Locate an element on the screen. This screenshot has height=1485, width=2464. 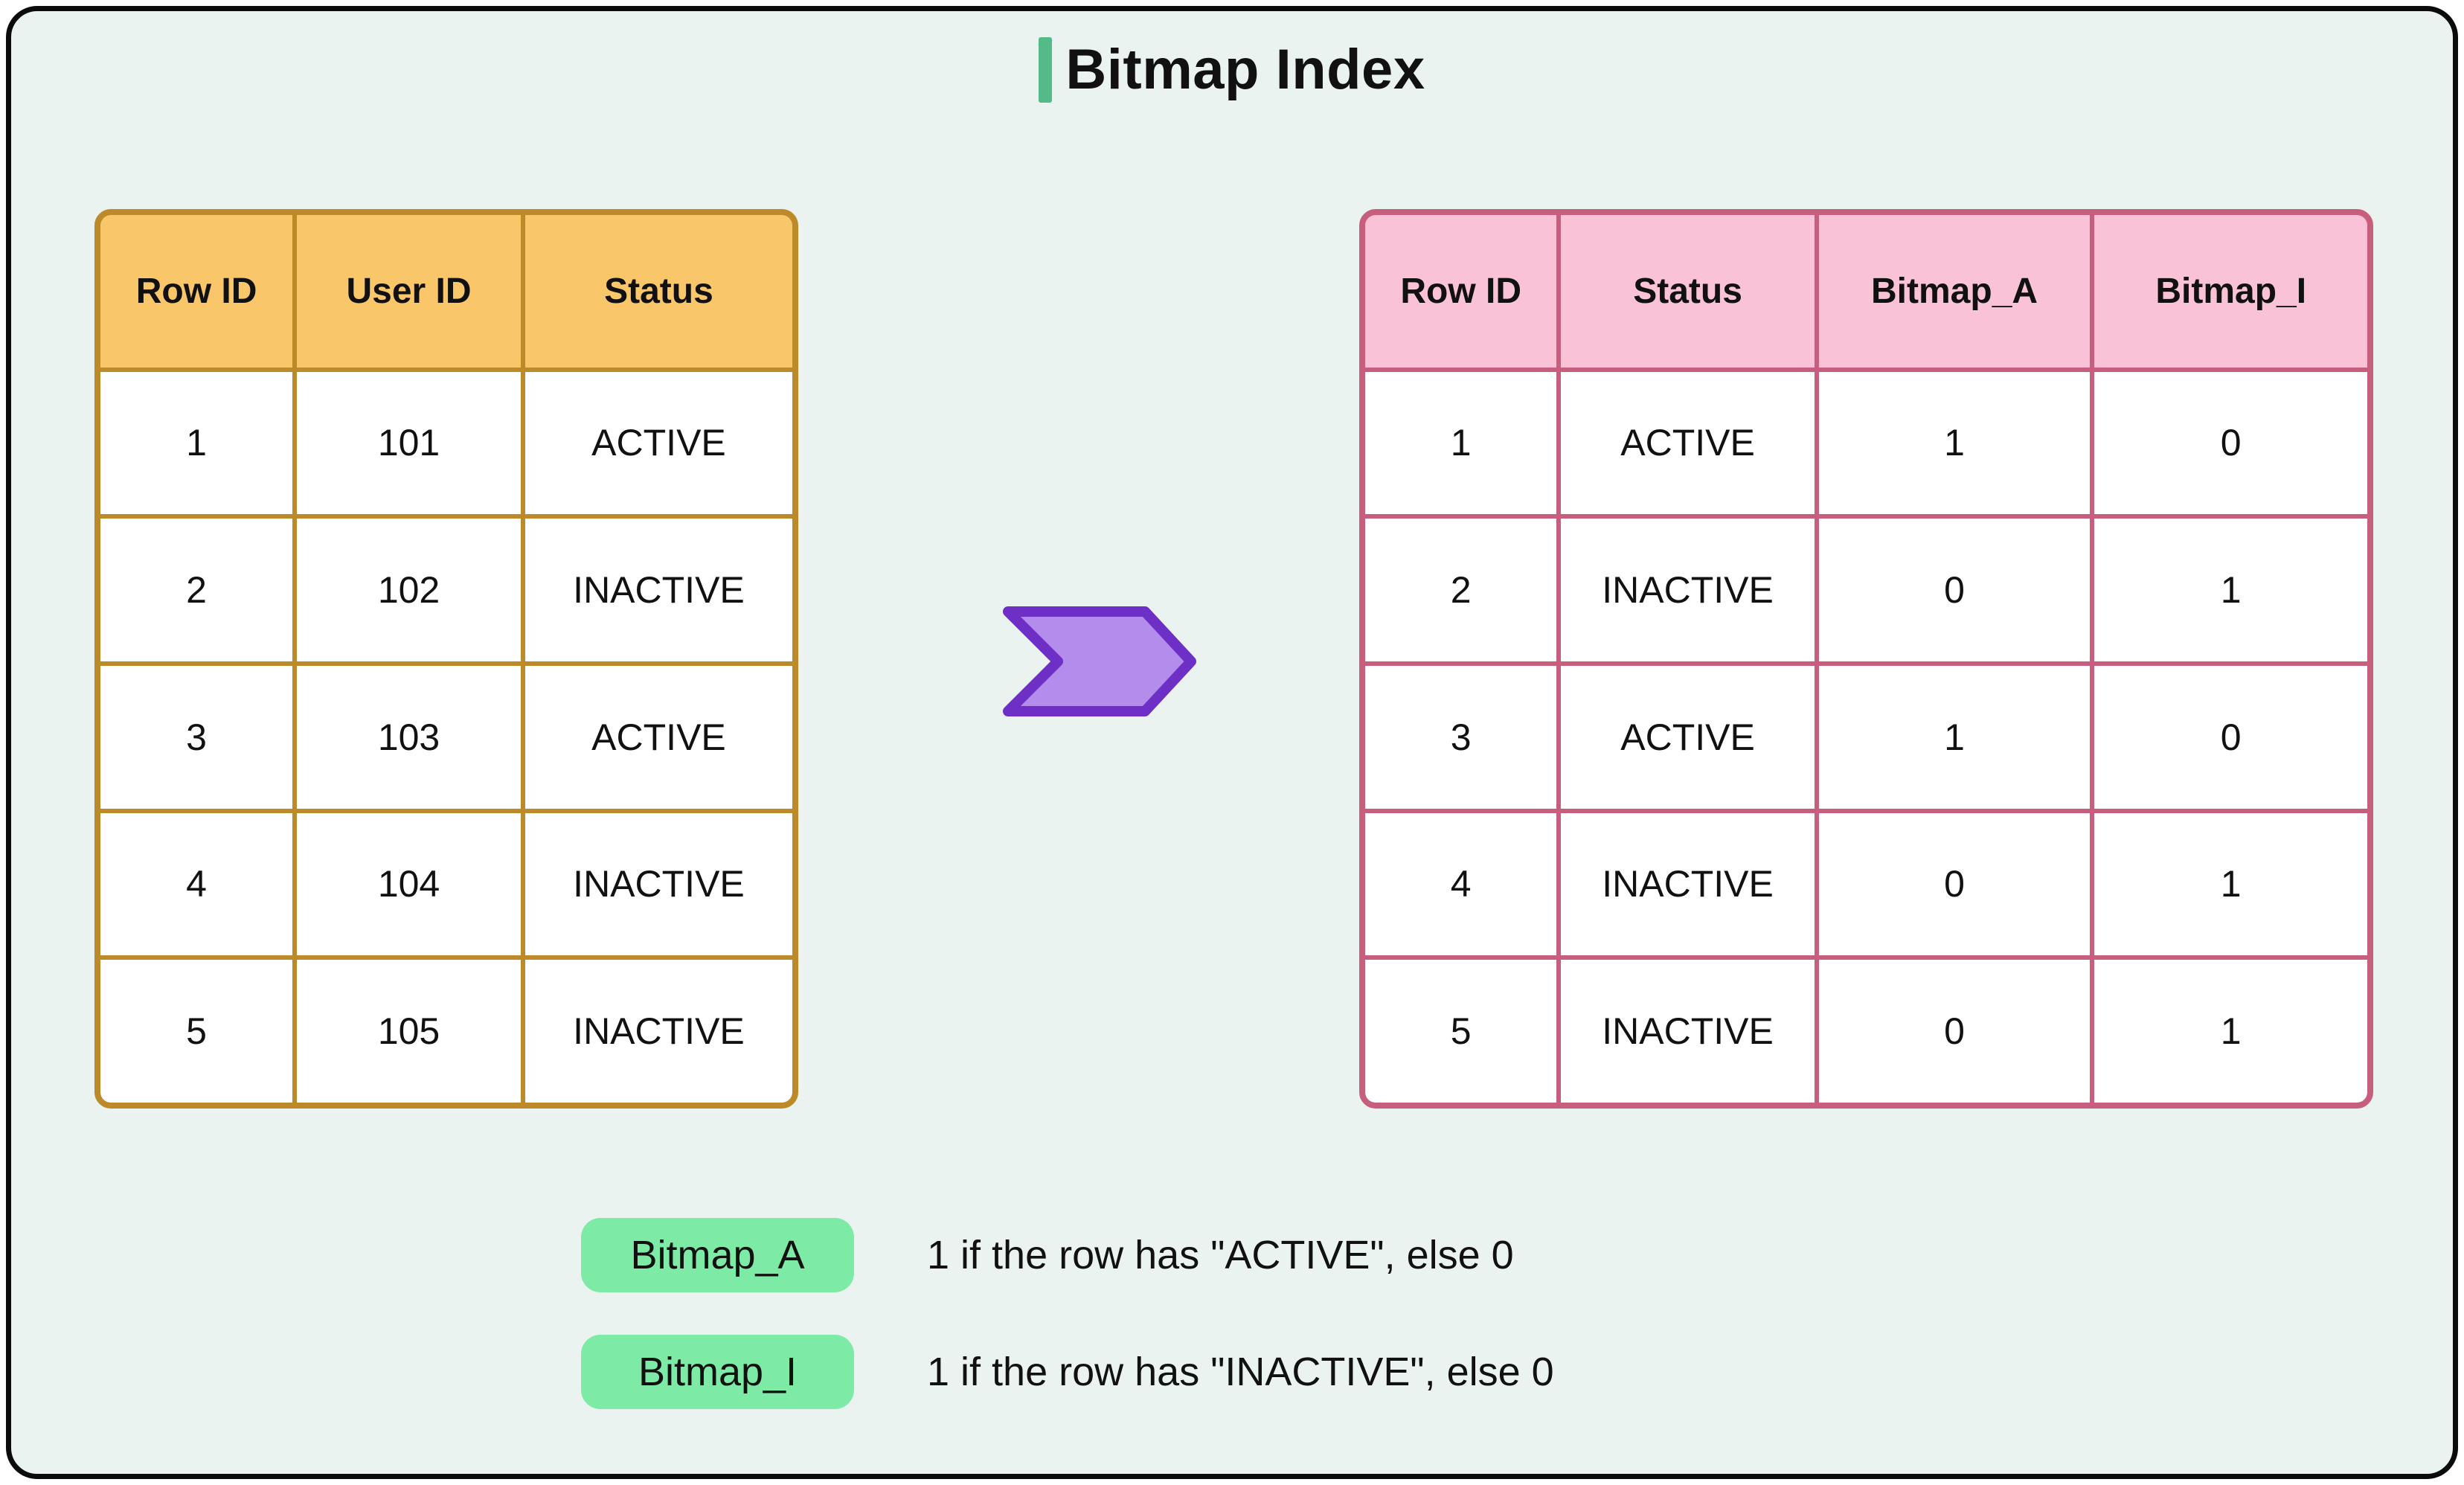
data-cell: 102 is located at coordinates (409, 590).